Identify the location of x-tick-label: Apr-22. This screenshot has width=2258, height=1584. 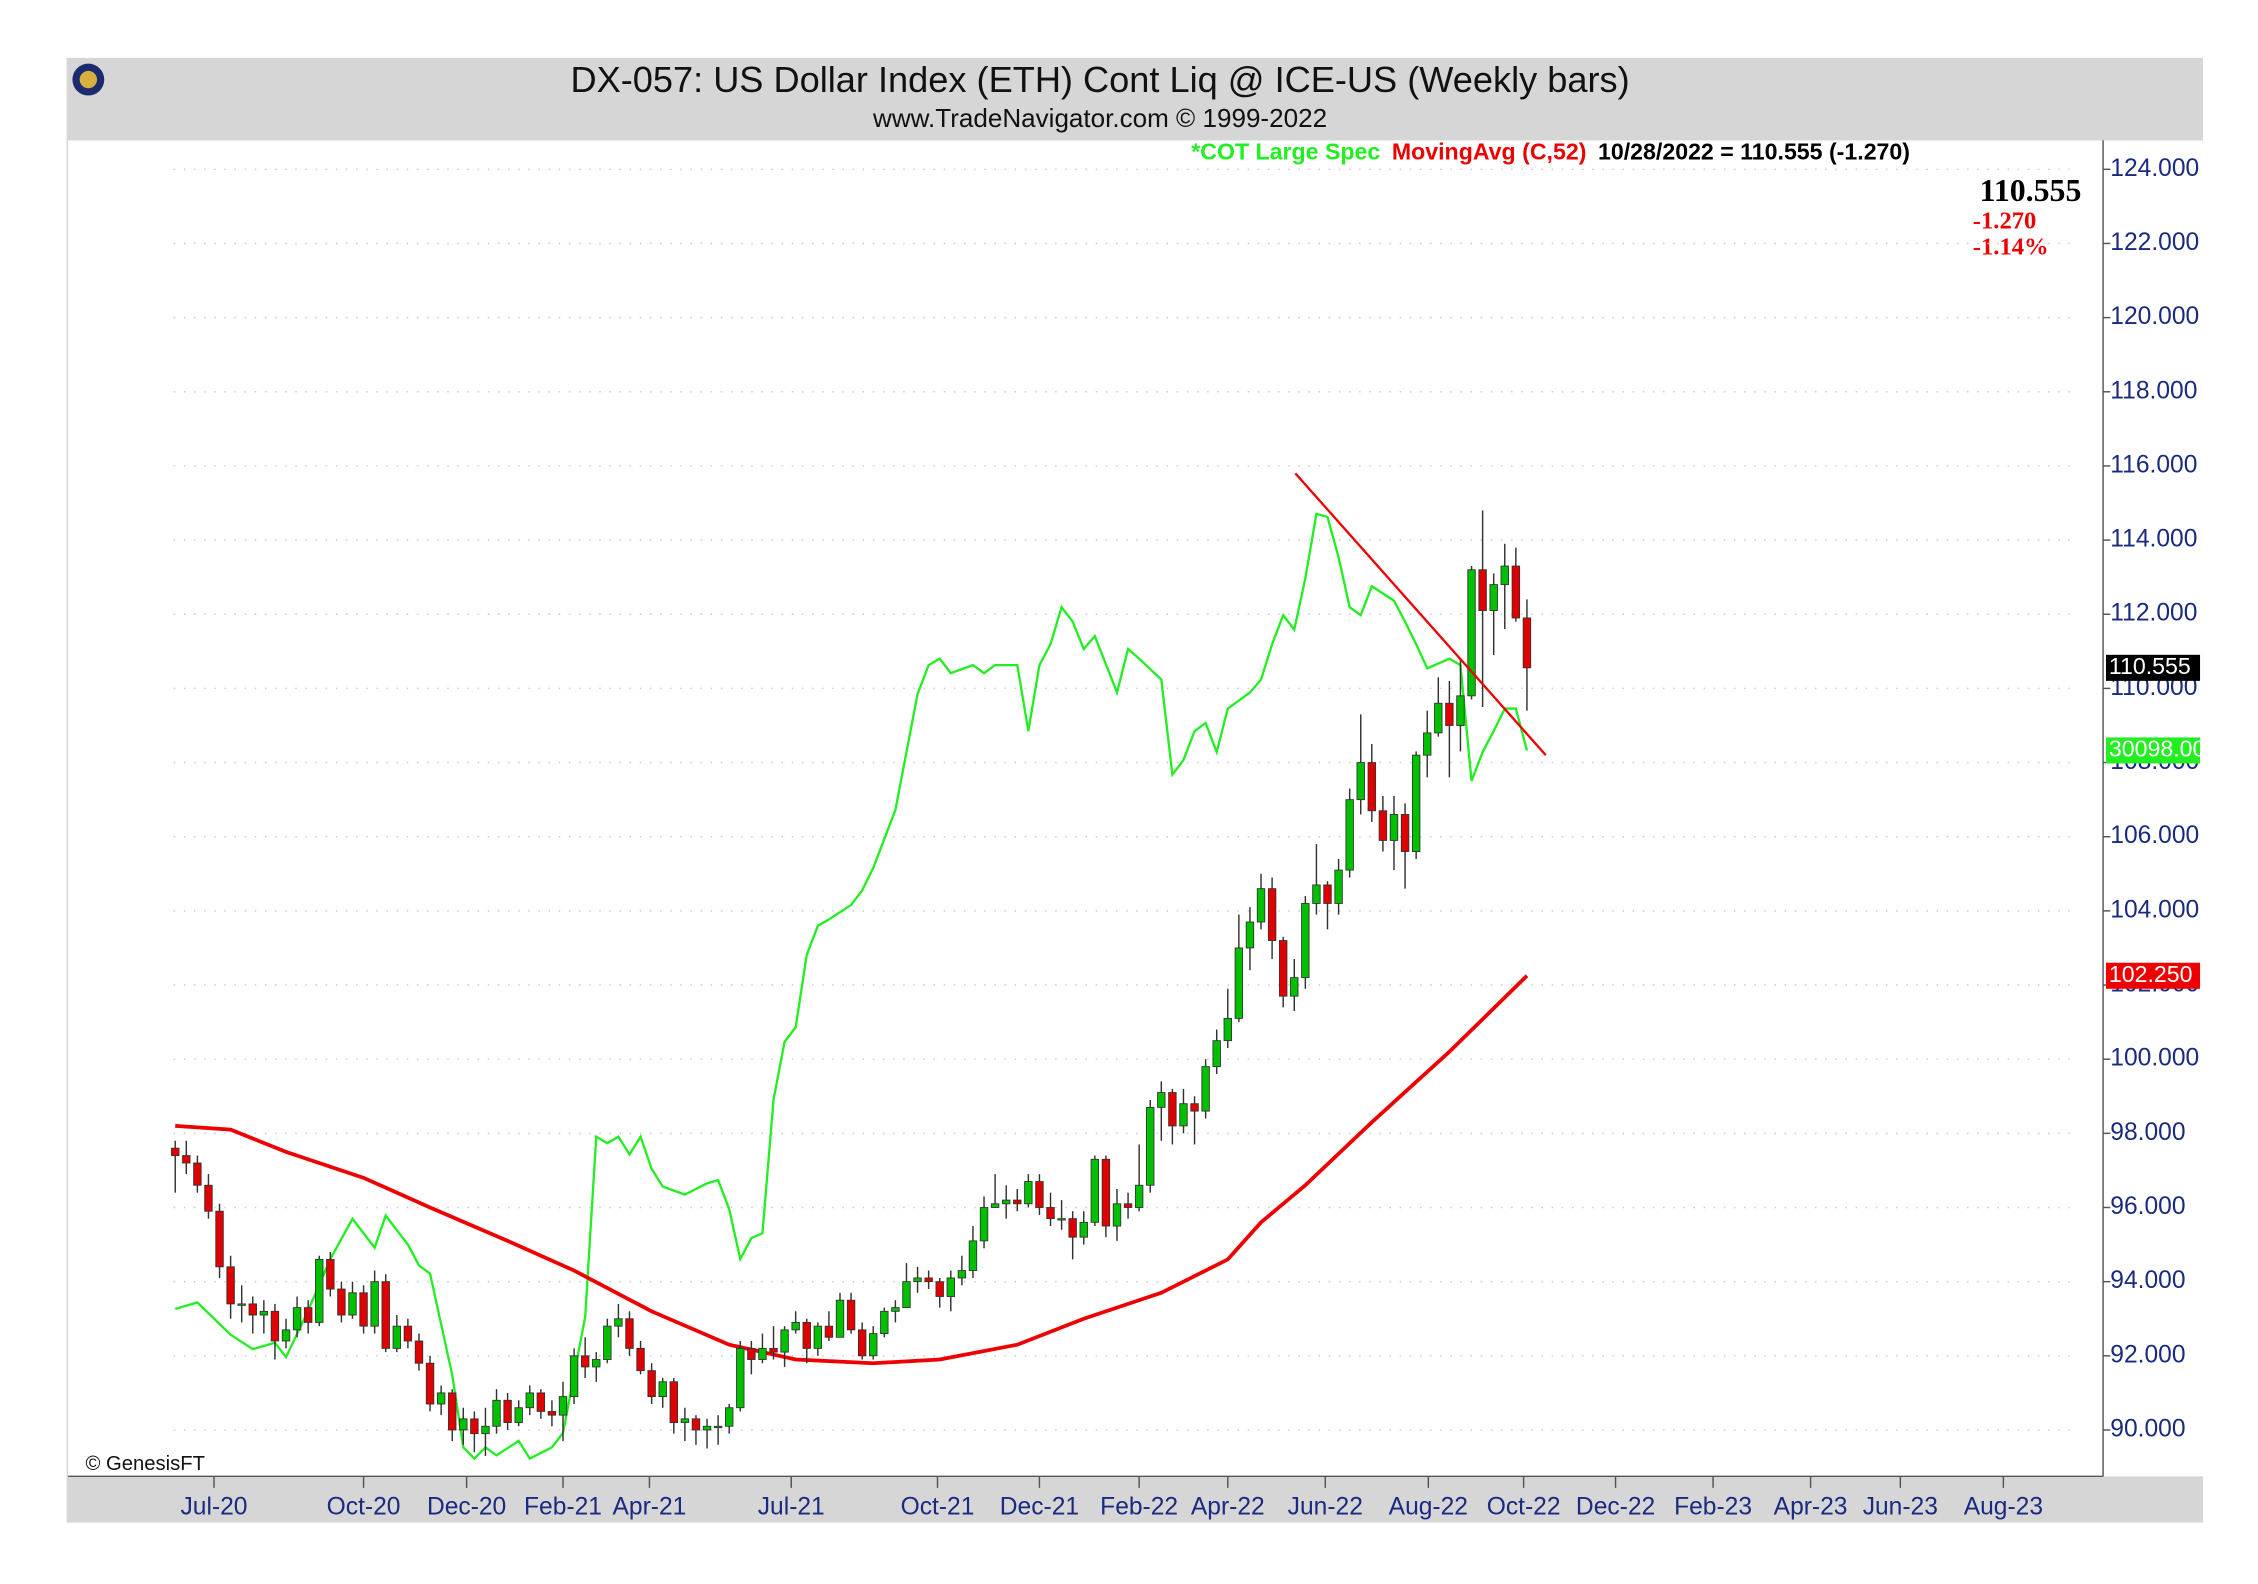
(1228, 1507).